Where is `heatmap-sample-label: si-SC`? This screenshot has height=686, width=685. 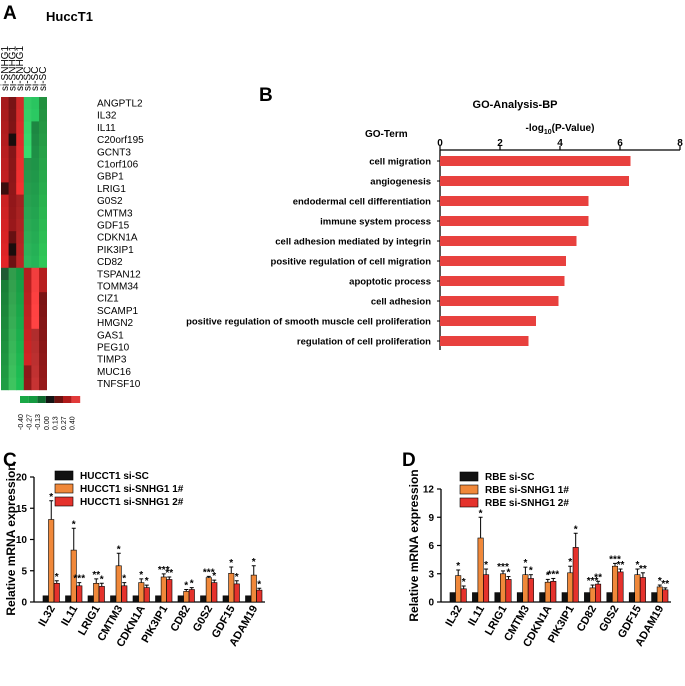 heatmap-sample-label: si-SC is located at coordinates (35, 79).